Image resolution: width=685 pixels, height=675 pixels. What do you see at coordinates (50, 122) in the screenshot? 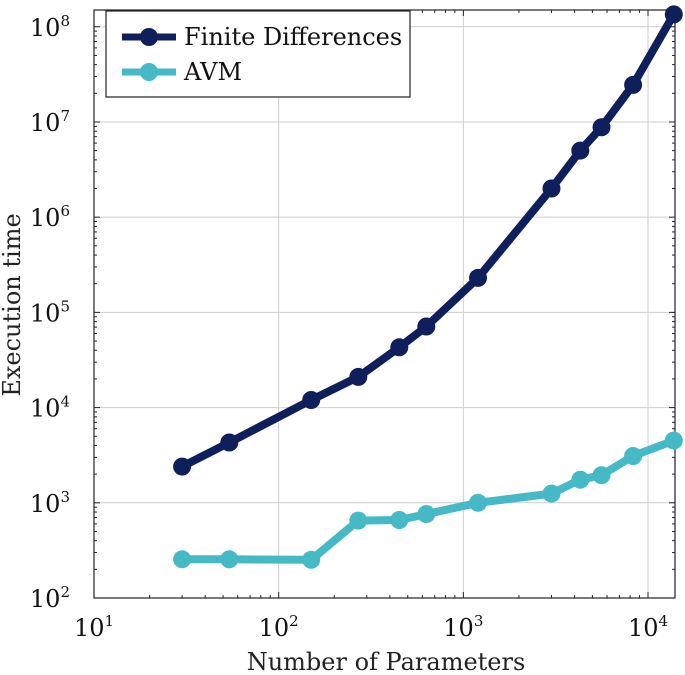
I see `y-tick-label: 107` at bounding box center [50, 122].